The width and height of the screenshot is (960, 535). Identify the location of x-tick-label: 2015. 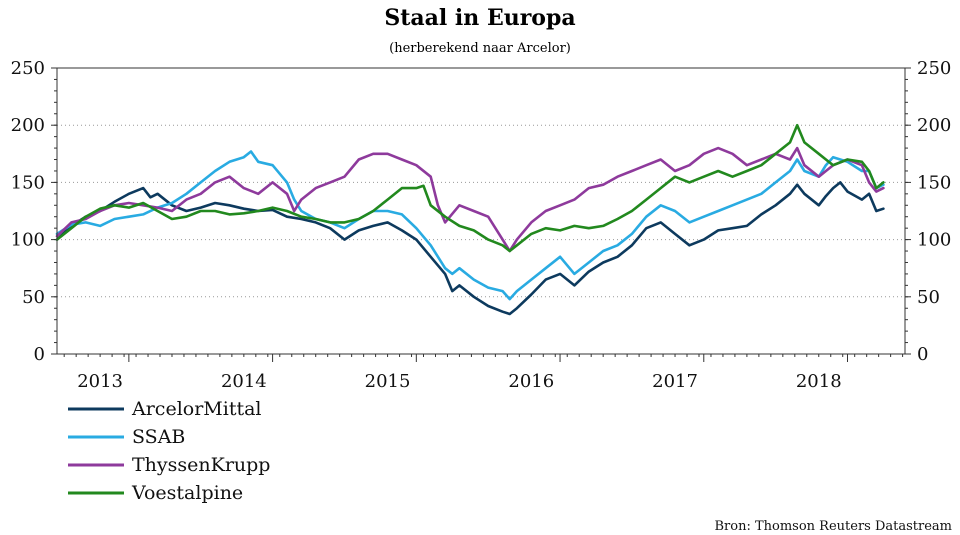
(388, 381).